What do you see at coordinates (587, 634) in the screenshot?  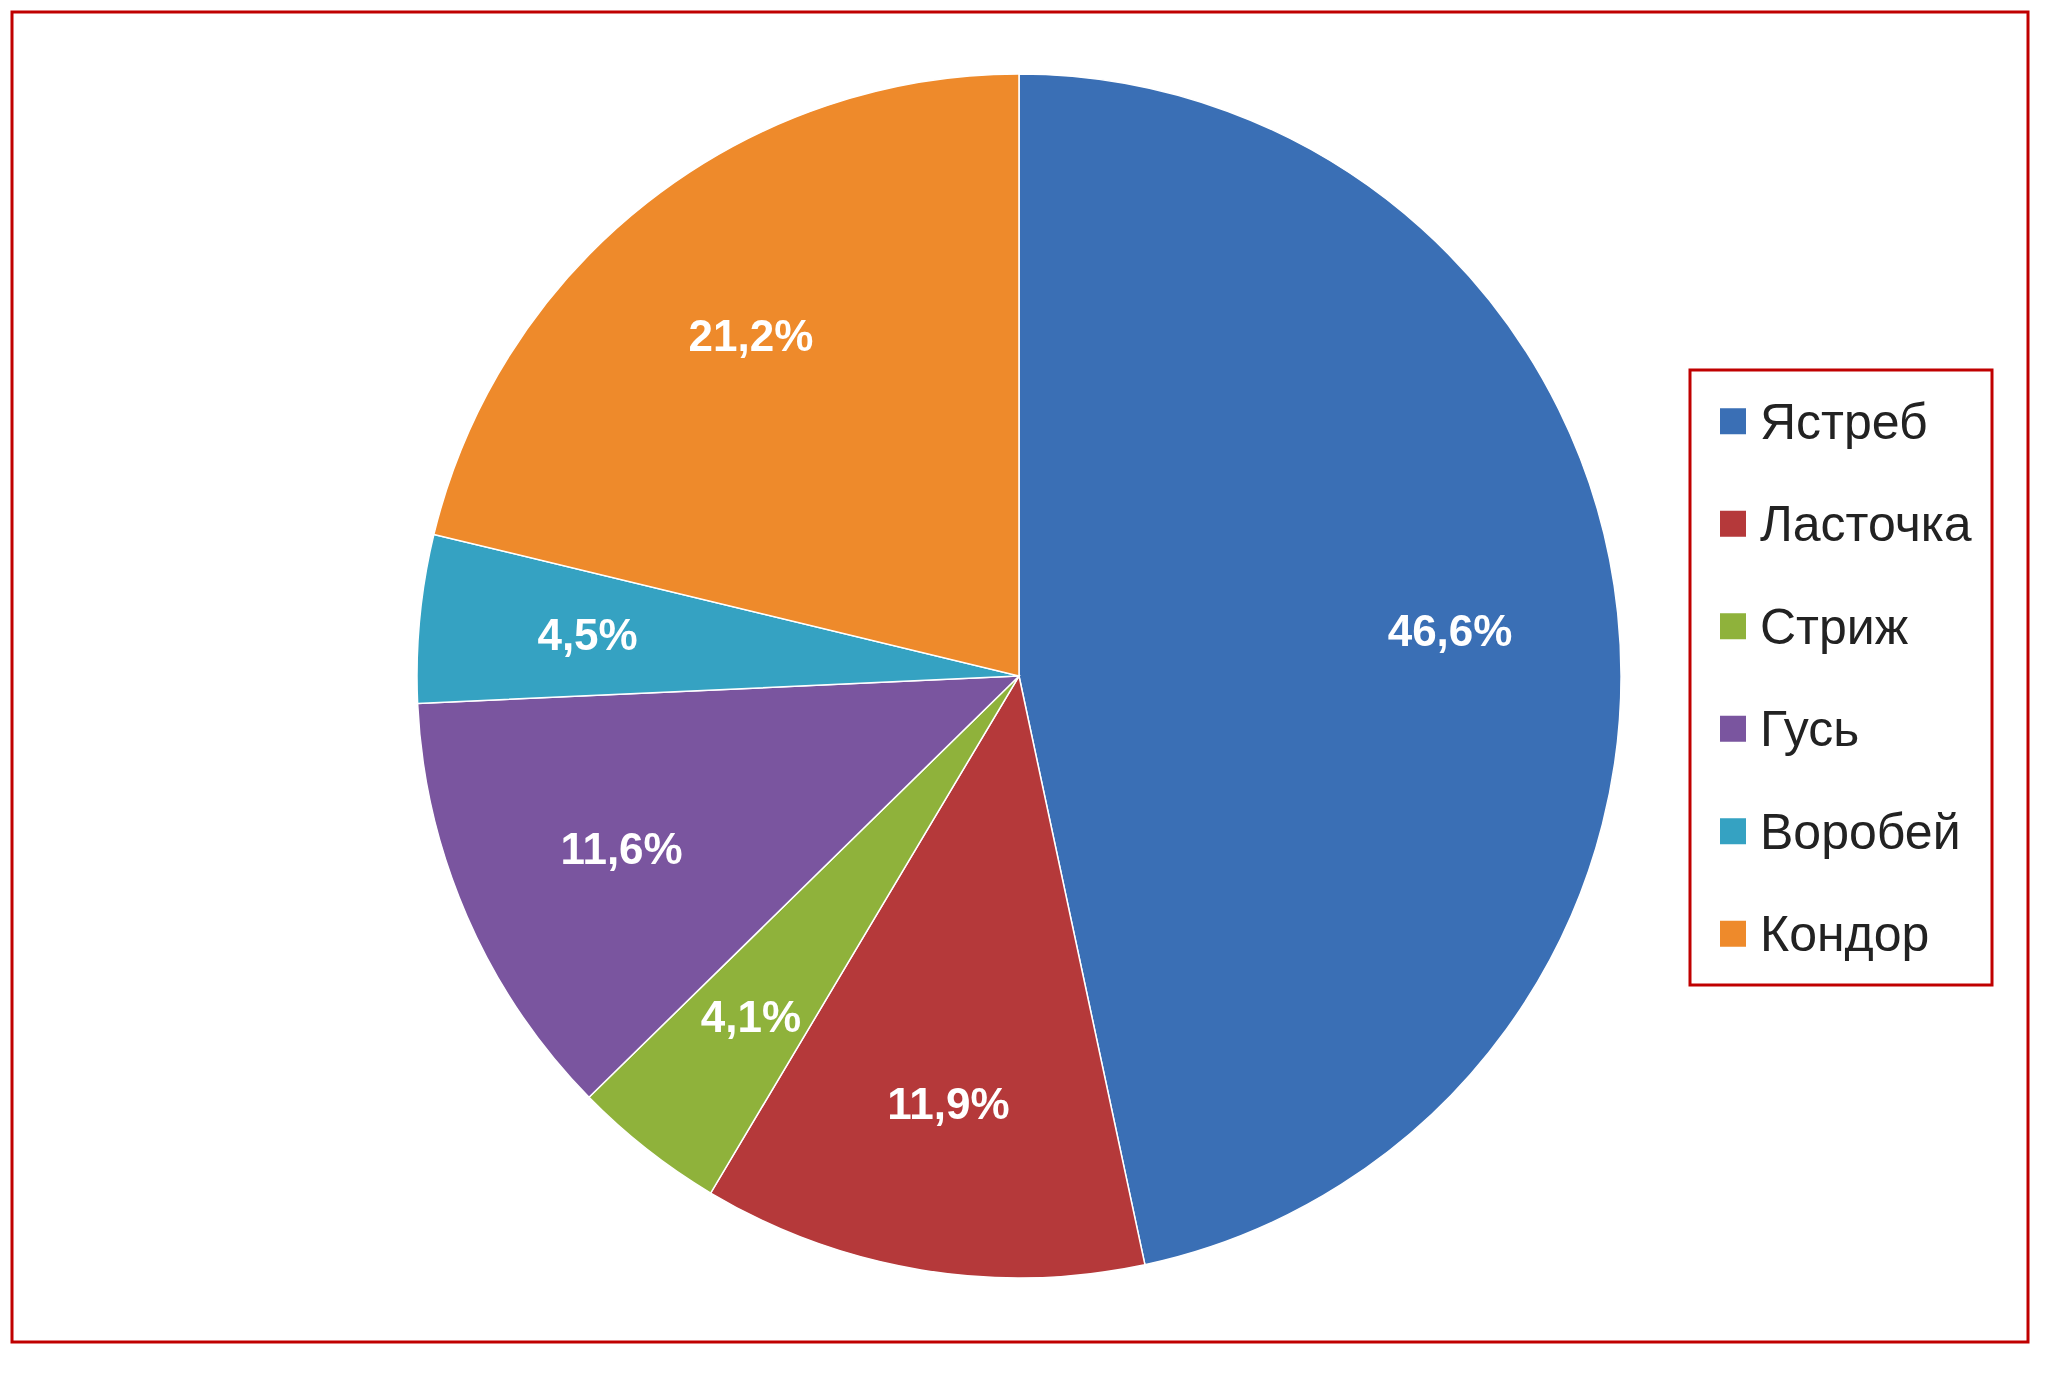 I see `data-label: 4,5%` at bounding box center [587, 634].